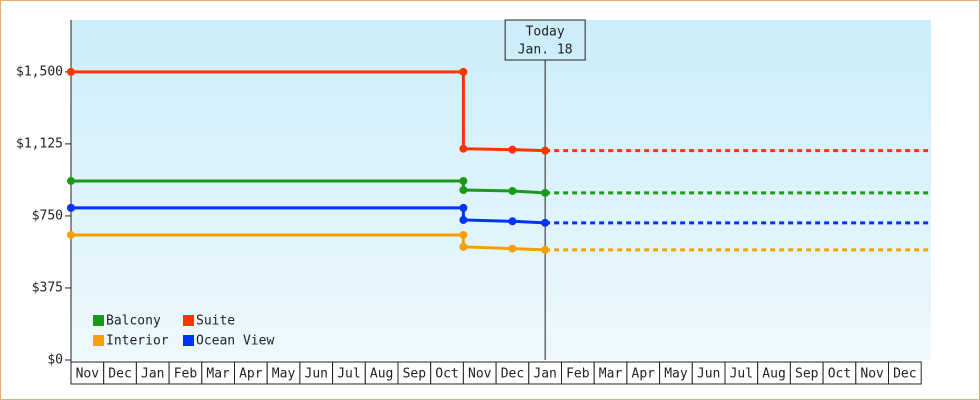 The width and height of the screenshot is (980, 400). Describe the element at coordinates (55, 360) in the screenshot. I see `y-tick-label: $0` at that location.